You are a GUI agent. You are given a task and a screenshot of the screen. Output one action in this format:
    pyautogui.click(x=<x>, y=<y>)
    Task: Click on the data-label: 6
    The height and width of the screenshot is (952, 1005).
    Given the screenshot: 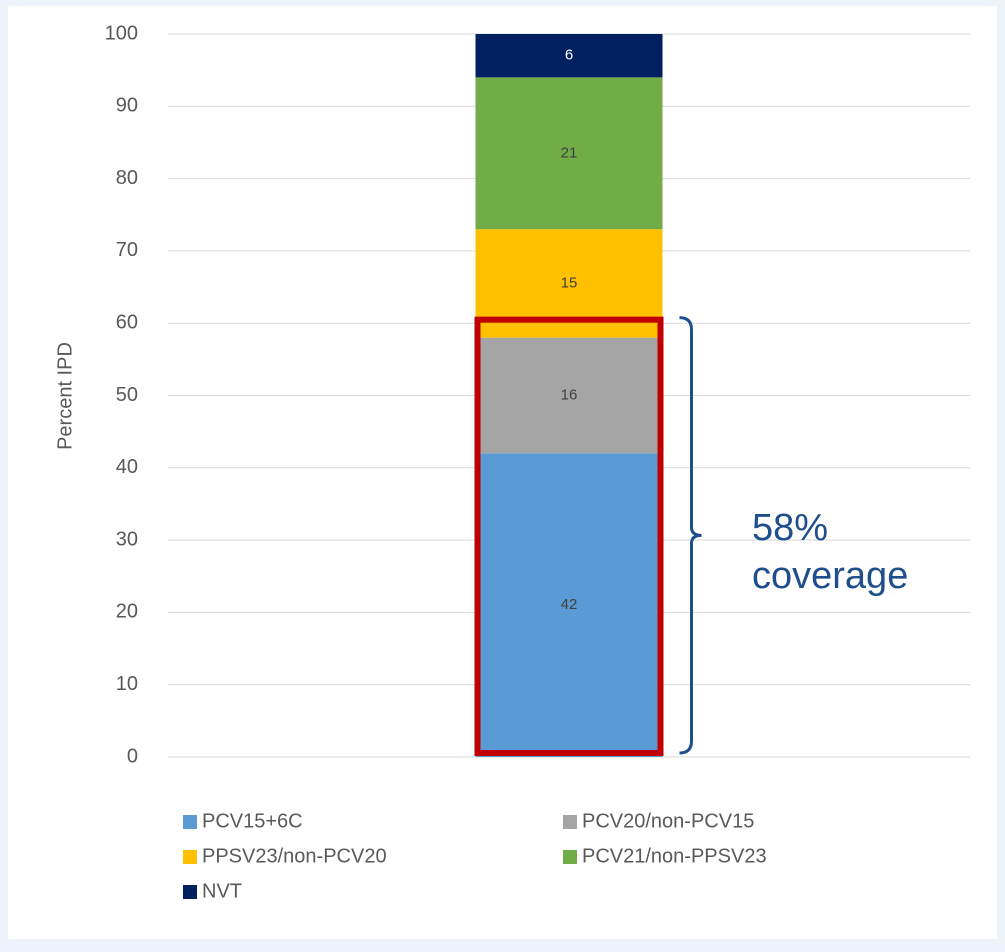 What is the action you would take?
    pyautogui.click(x=569, y=55)
    